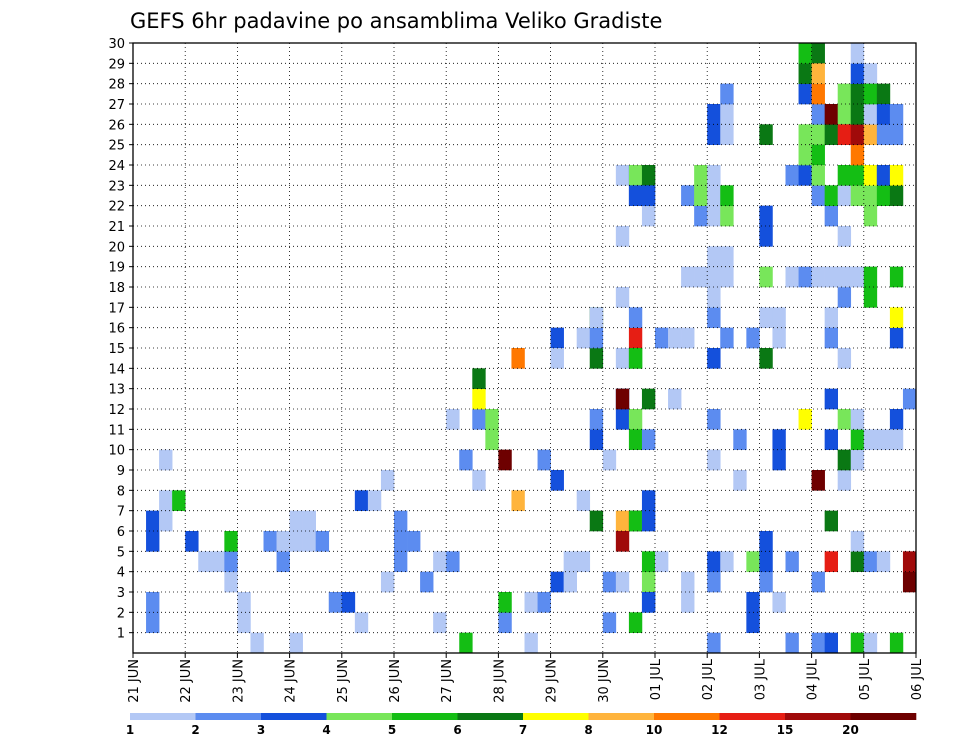 This screenshot has height=742, width=960. I want to click on x-tick-label: 28 JUN, so click(499, 681).